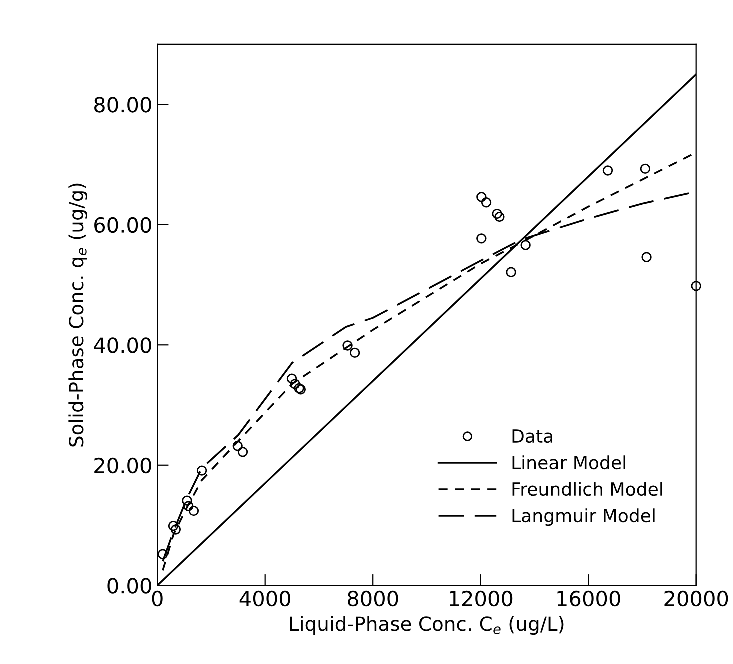 The height and width of the screenshot is (664, 733). Describe the element at coordinates (123, 105) in the screenshot. I see `y-tick-label: 80.00` at that location.